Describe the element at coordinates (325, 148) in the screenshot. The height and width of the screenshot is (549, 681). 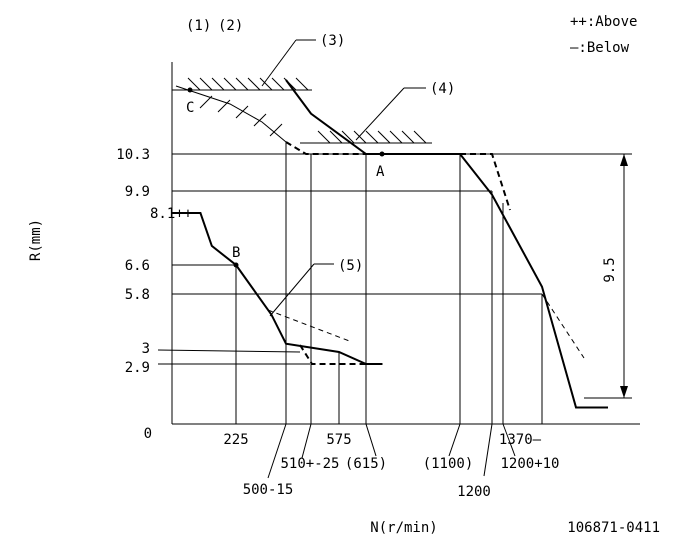
I see `dashed-full-load-start` at that location.